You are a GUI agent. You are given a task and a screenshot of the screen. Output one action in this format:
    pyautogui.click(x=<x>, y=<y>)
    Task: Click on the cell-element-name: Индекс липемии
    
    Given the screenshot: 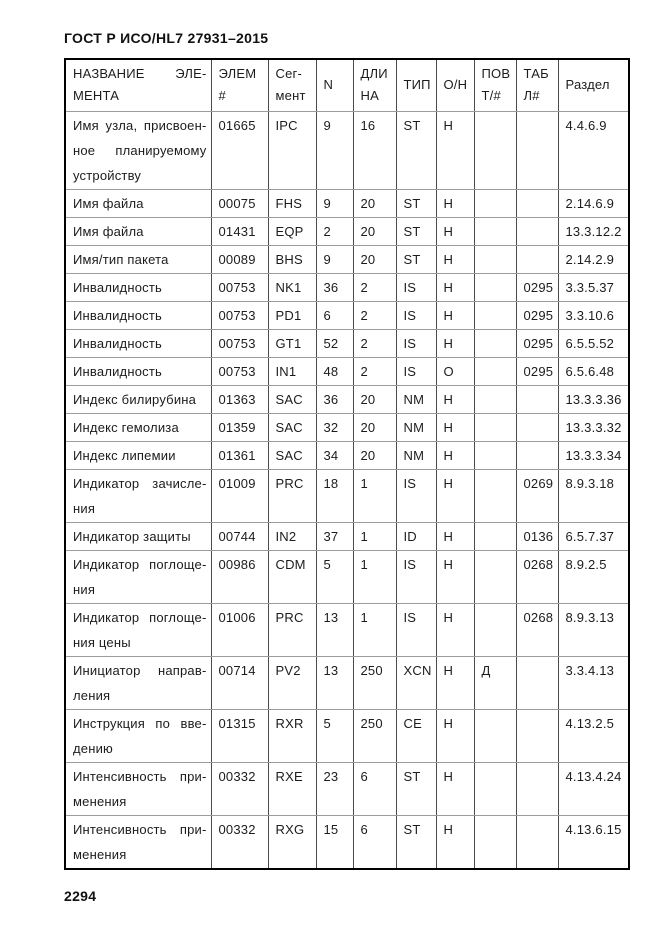 What is the action you would take?
    pyautogui.click(x=138, y=455)
    